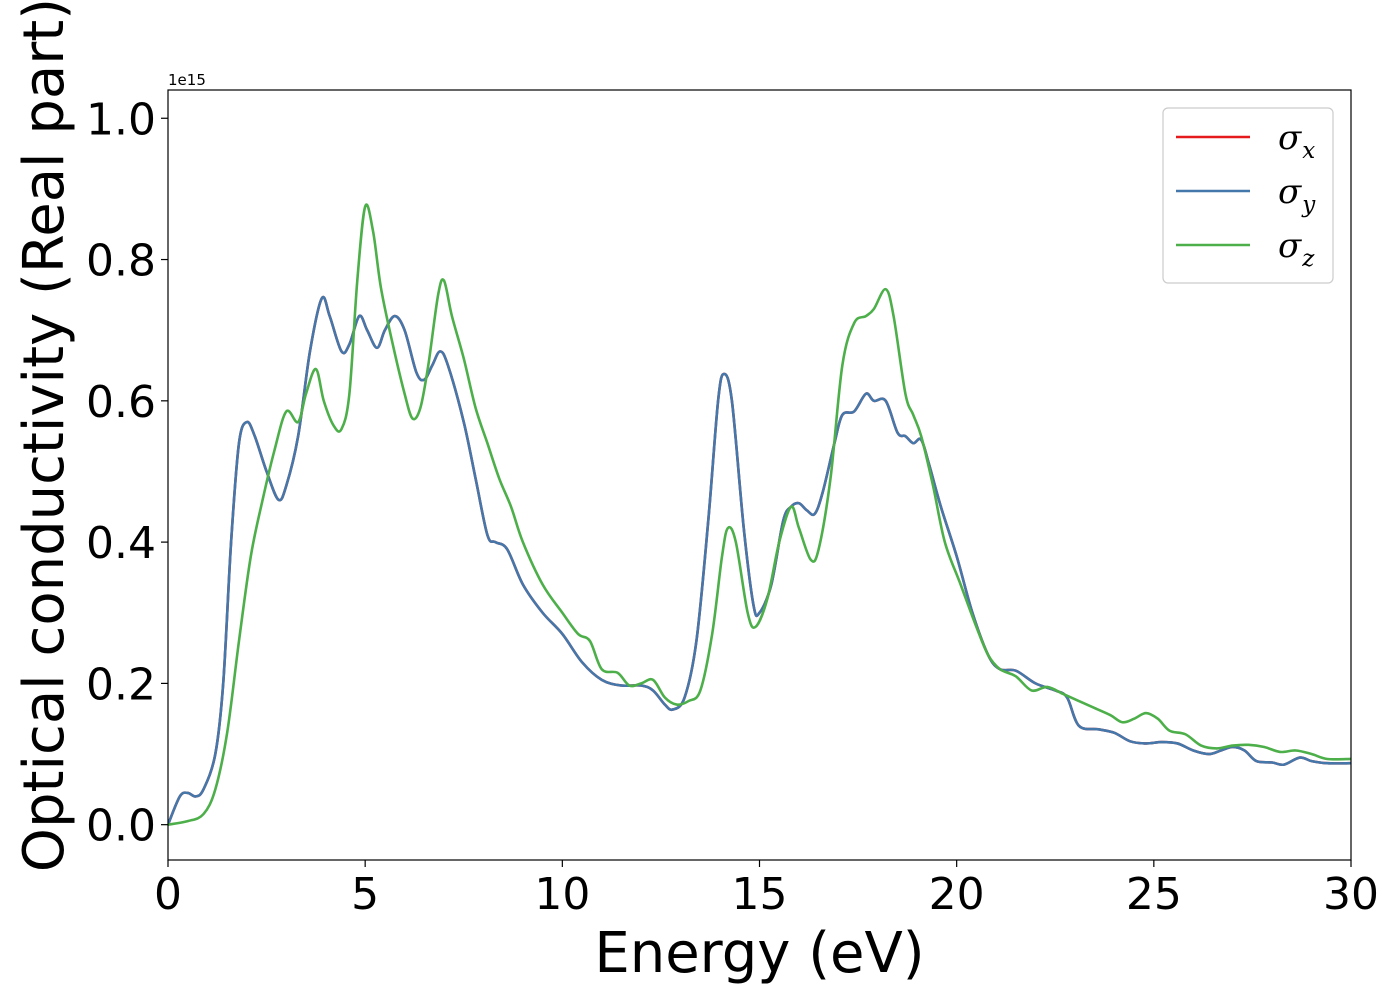 This screenshot has width=1400, height=1000. What do you see at coordinates (365, 894) in the screenshot?
I see `x-tick-label: 5` at bounding box center [365, 894].